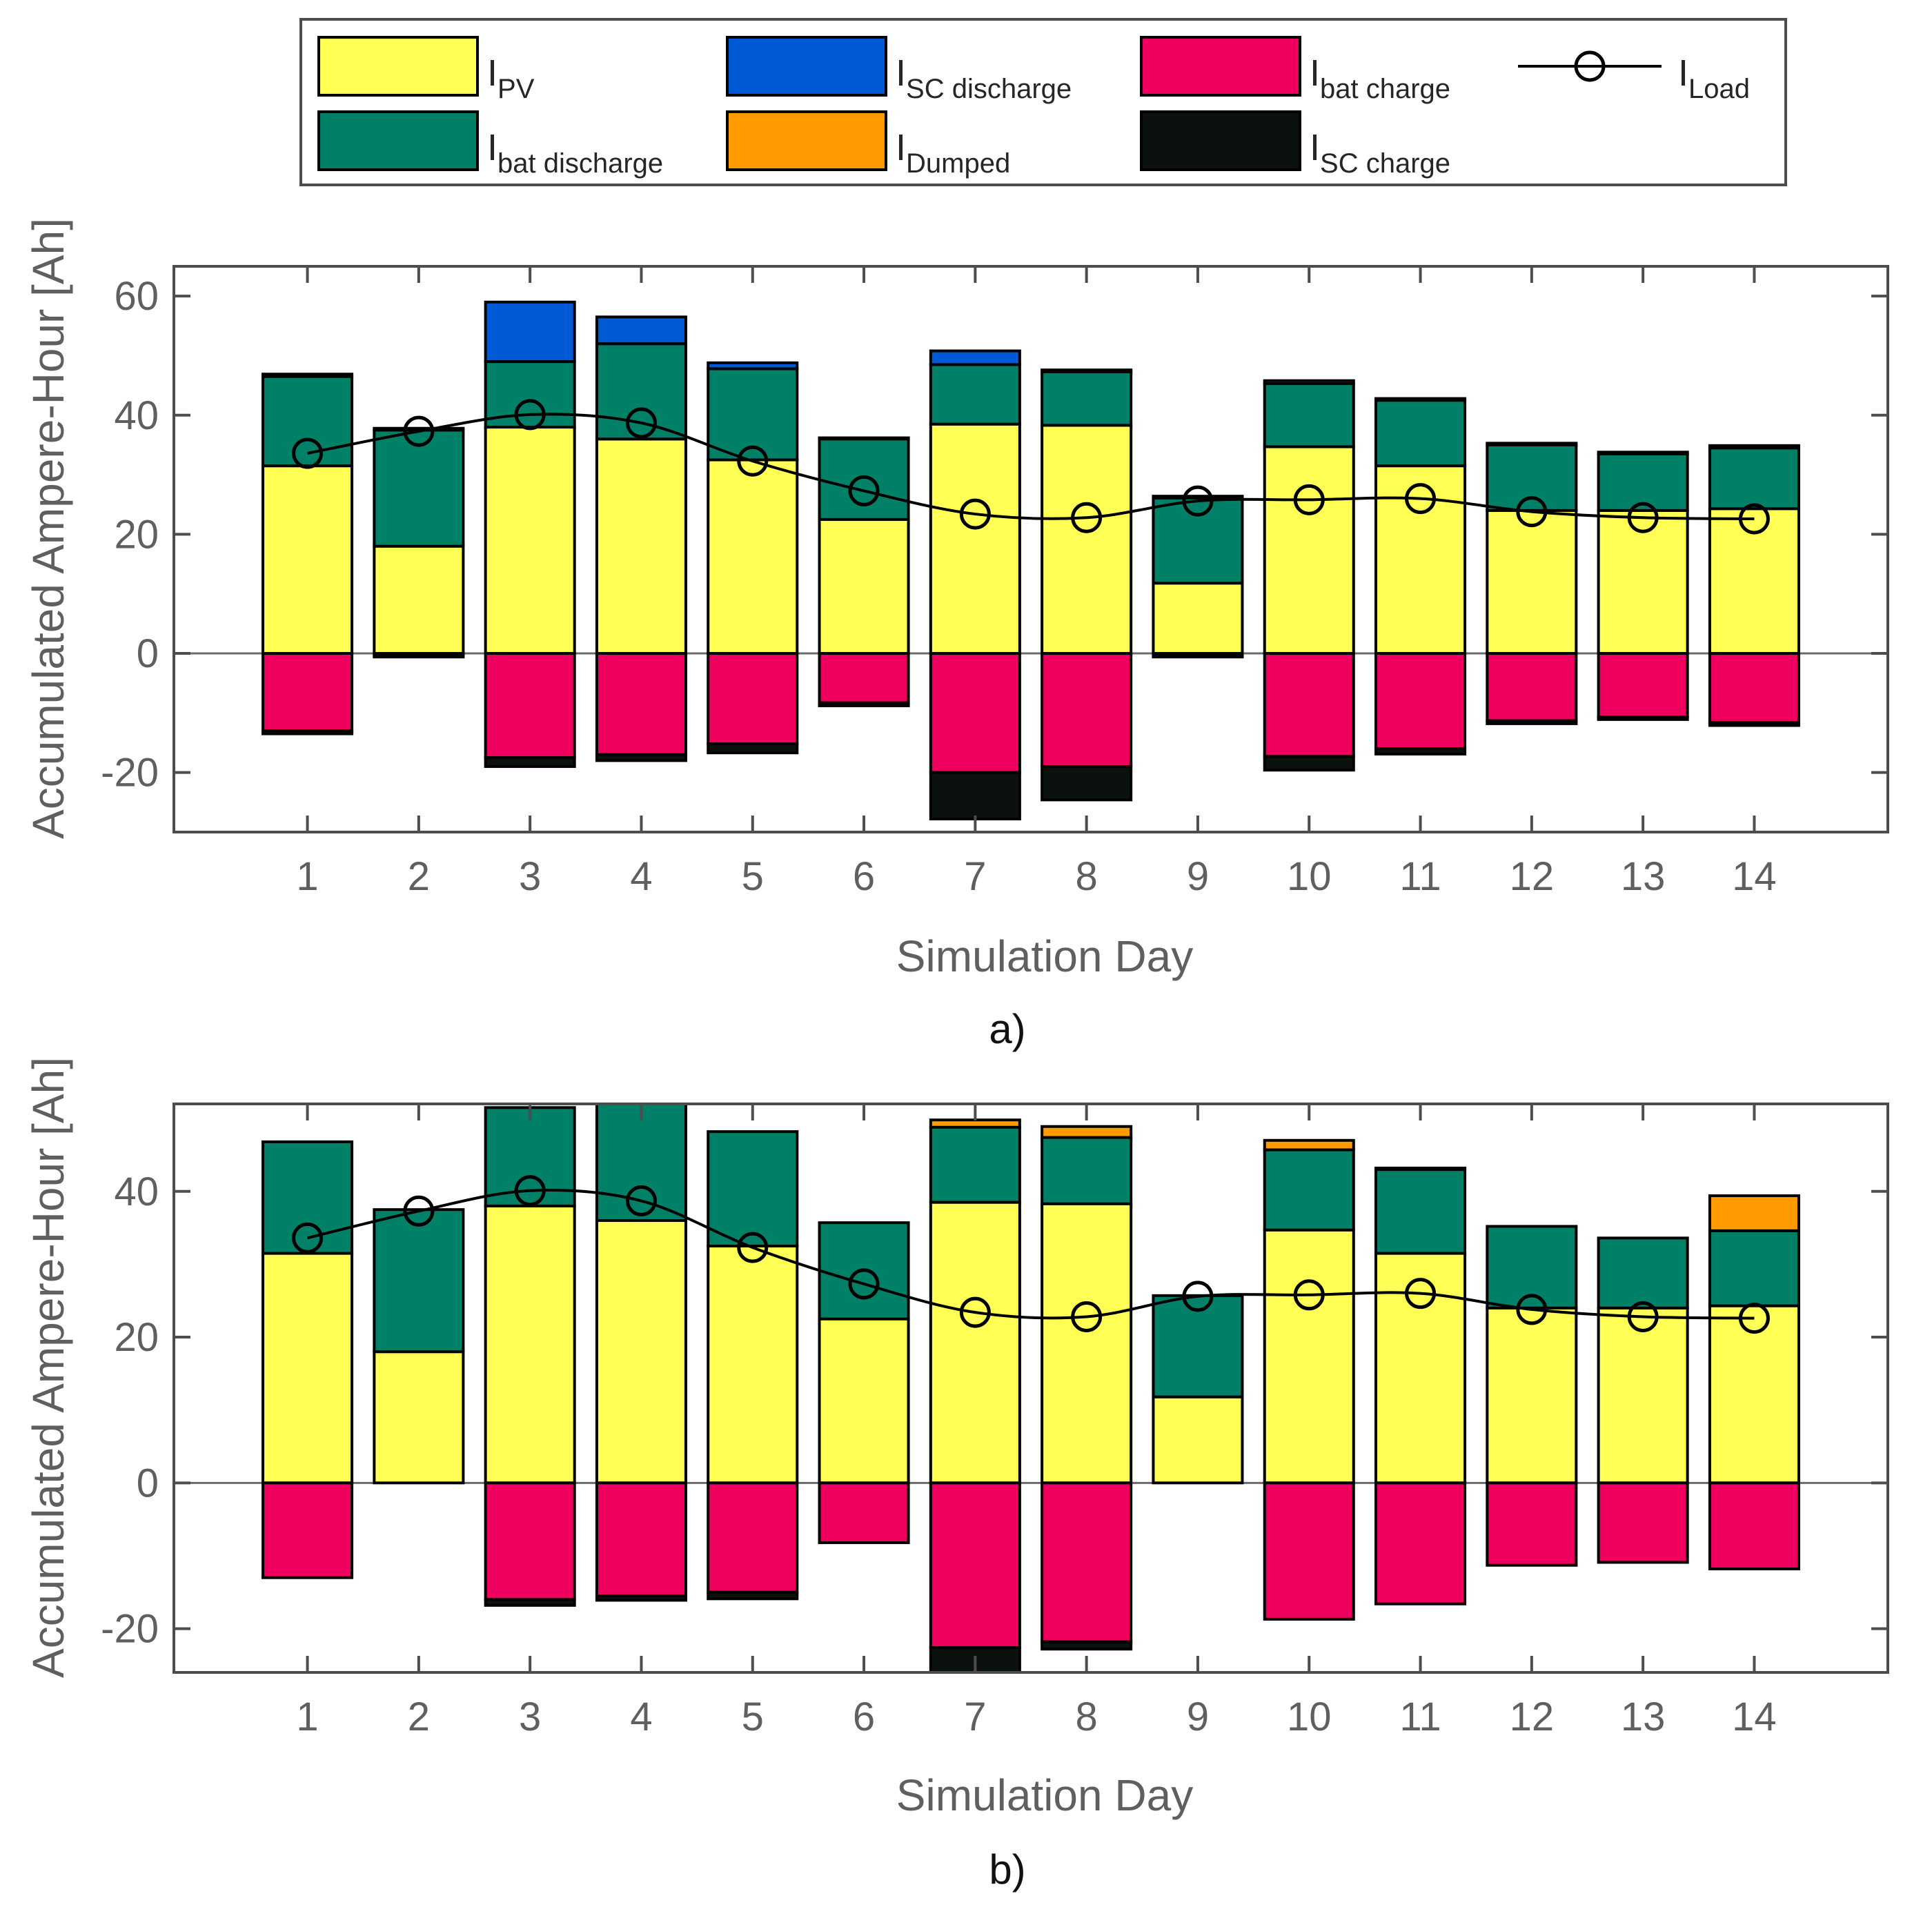 This screenshot has width=1932, height=1907. Describe the element at coordinates (398, 66) in the screenshot. I see `legend-swatch-pv` at that location.